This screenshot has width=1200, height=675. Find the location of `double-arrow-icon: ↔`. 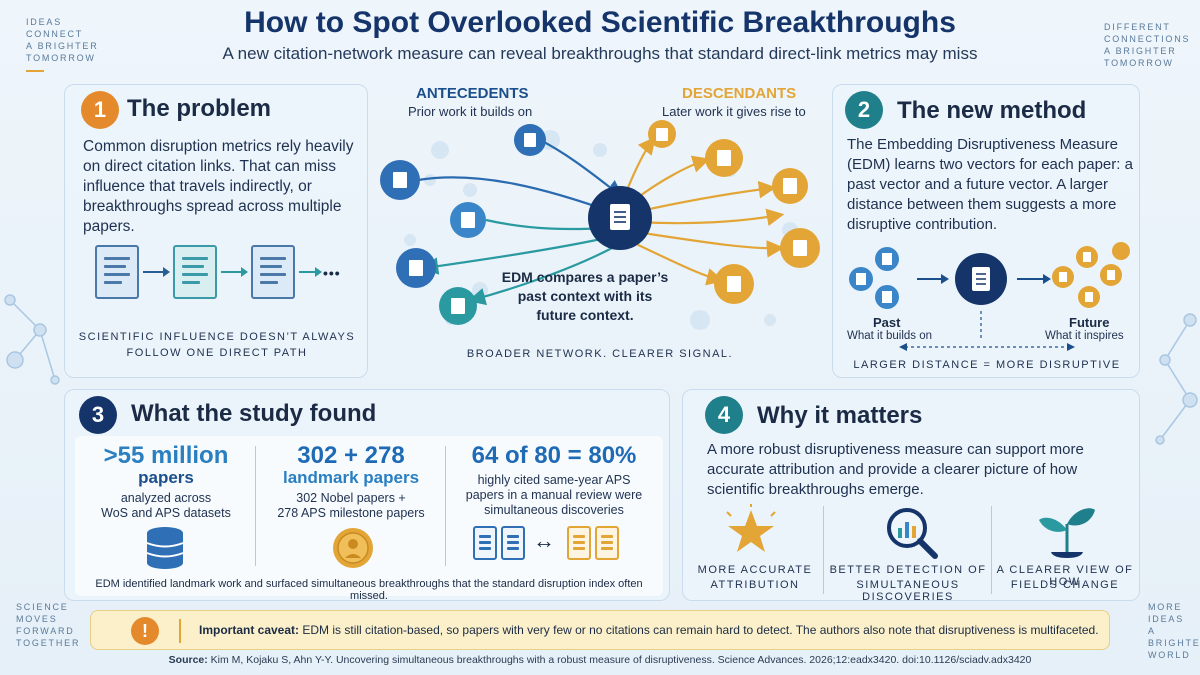

double-arrow-icon: ↔ is located at coordinates (544, 540).